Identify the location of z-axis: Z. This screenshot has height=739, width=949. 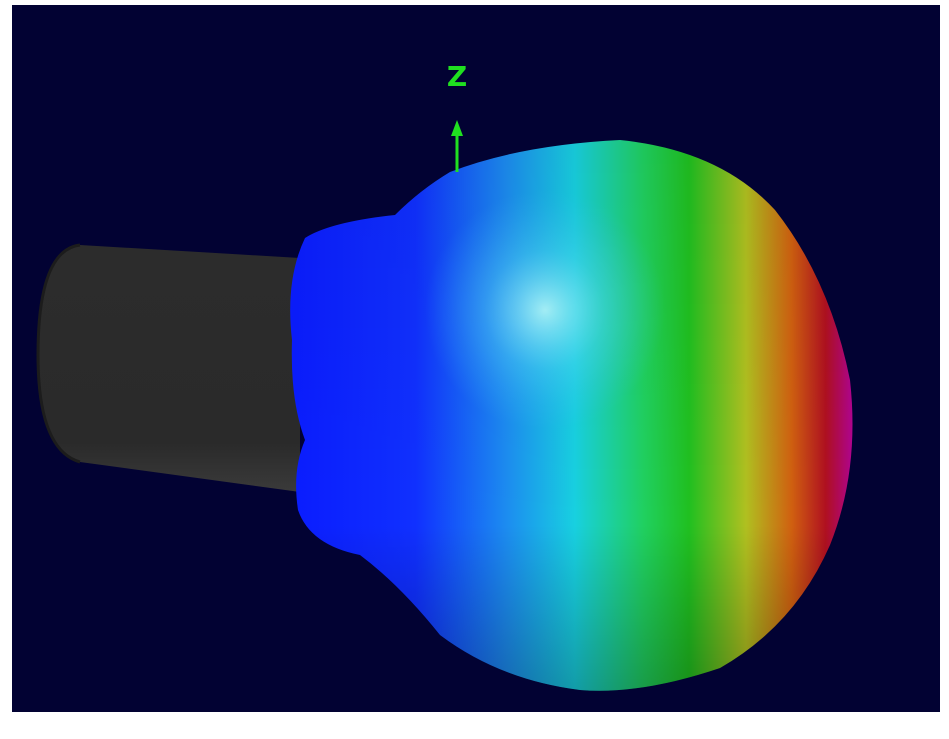
(457, 116).